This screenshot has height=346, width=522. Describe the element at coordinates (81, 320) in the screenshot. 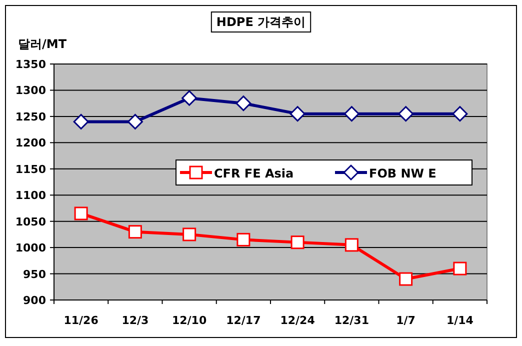

I see `x-tick-label: 11/26` at that location.